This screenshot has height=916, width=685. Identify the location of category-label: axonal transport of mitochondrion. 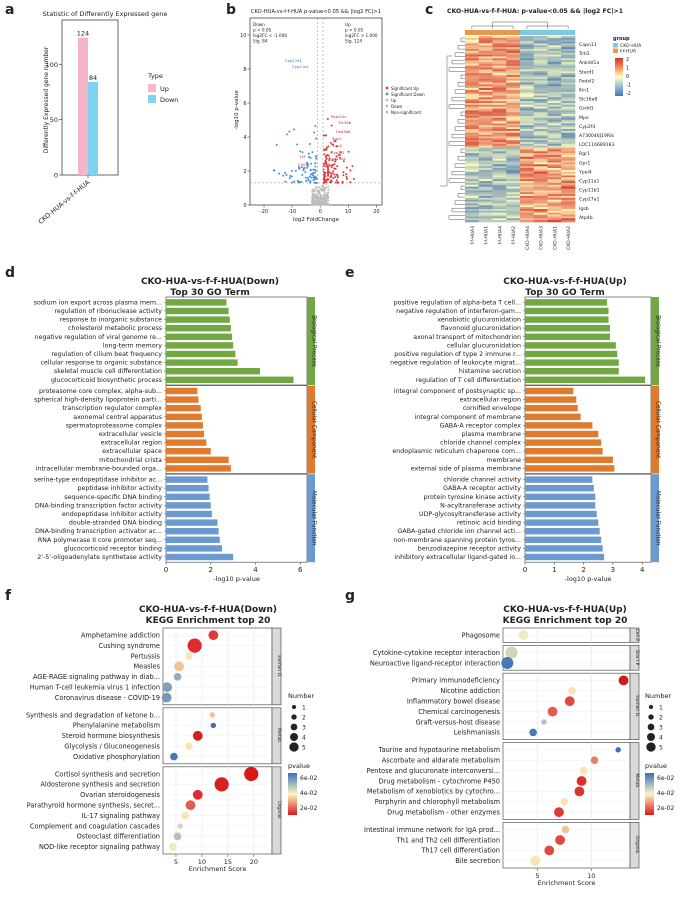
(467, 337).